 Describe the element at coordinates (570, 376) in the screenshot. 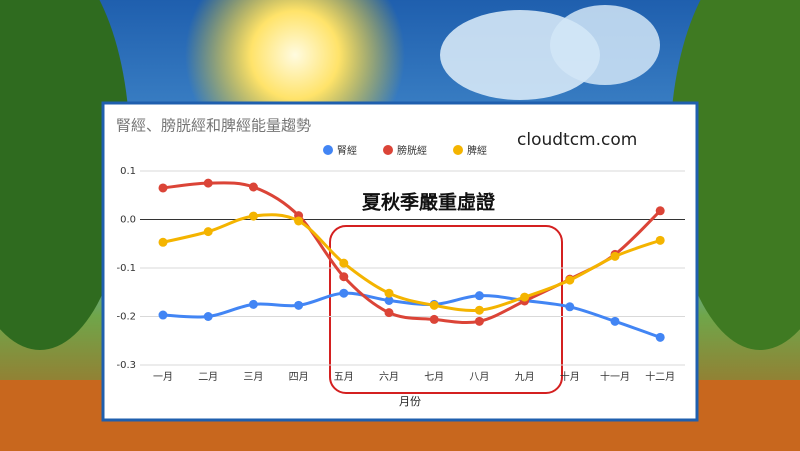

I see `x-tick-label: 十月` at that location.